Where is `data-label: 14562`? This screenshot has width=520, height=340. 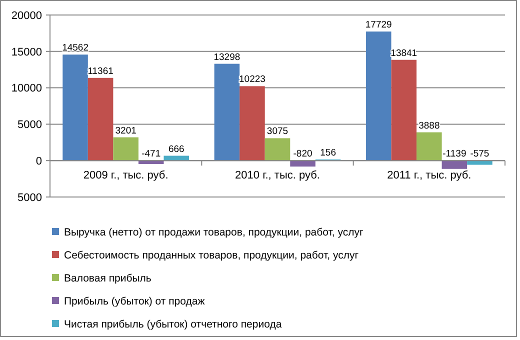 data-label: 14562 is located at coordinates (75, 48).